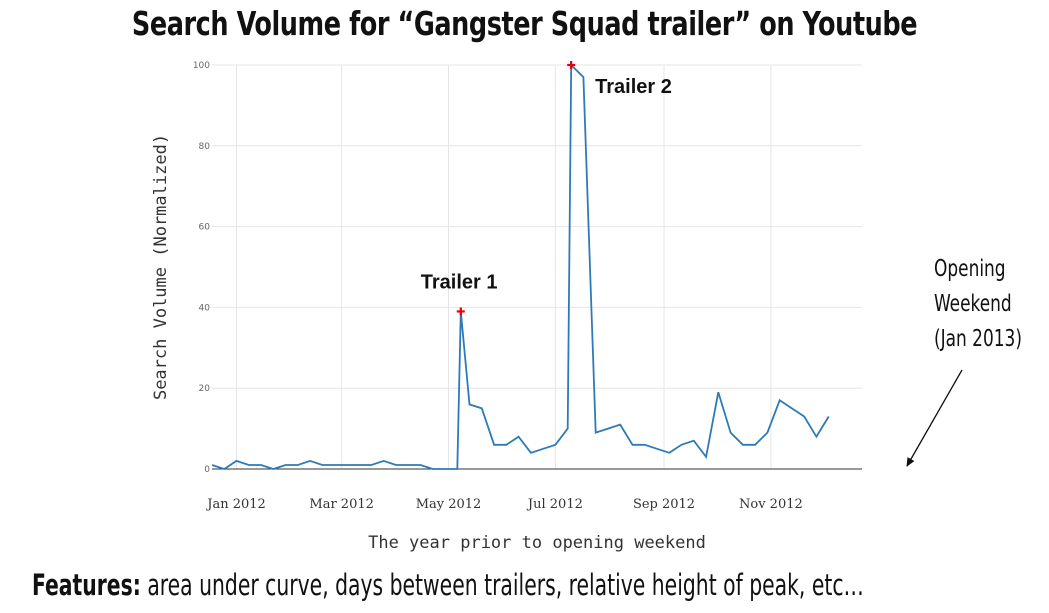 The image size is (1049, 613). What do you see at coordinates (978, 339) in the screenshot?
I see `note-line-3: (Jan 2013)` at bounding box center [978, 339].